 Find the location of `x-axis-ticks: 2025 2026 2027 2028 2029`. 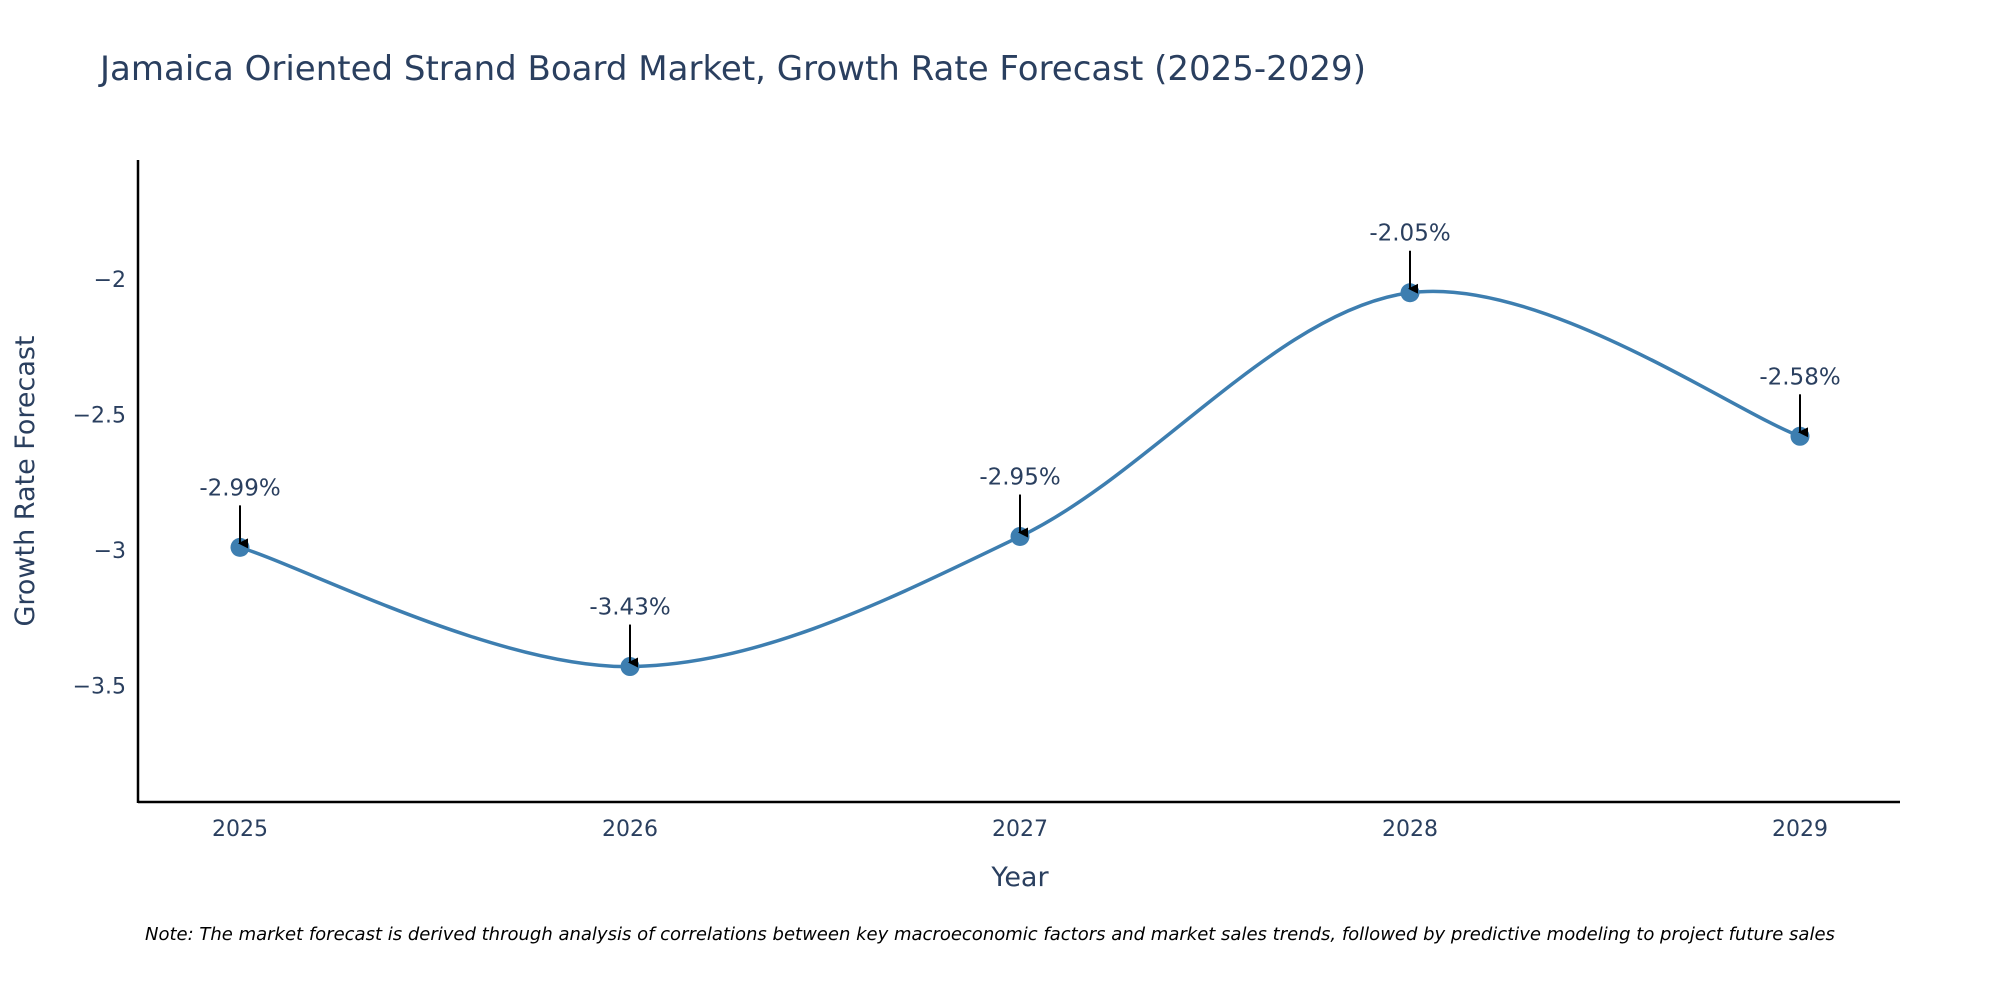

x-axis-ticks: 2025 2026 2027 2028 2029 is located at coordinates (1020, 829).